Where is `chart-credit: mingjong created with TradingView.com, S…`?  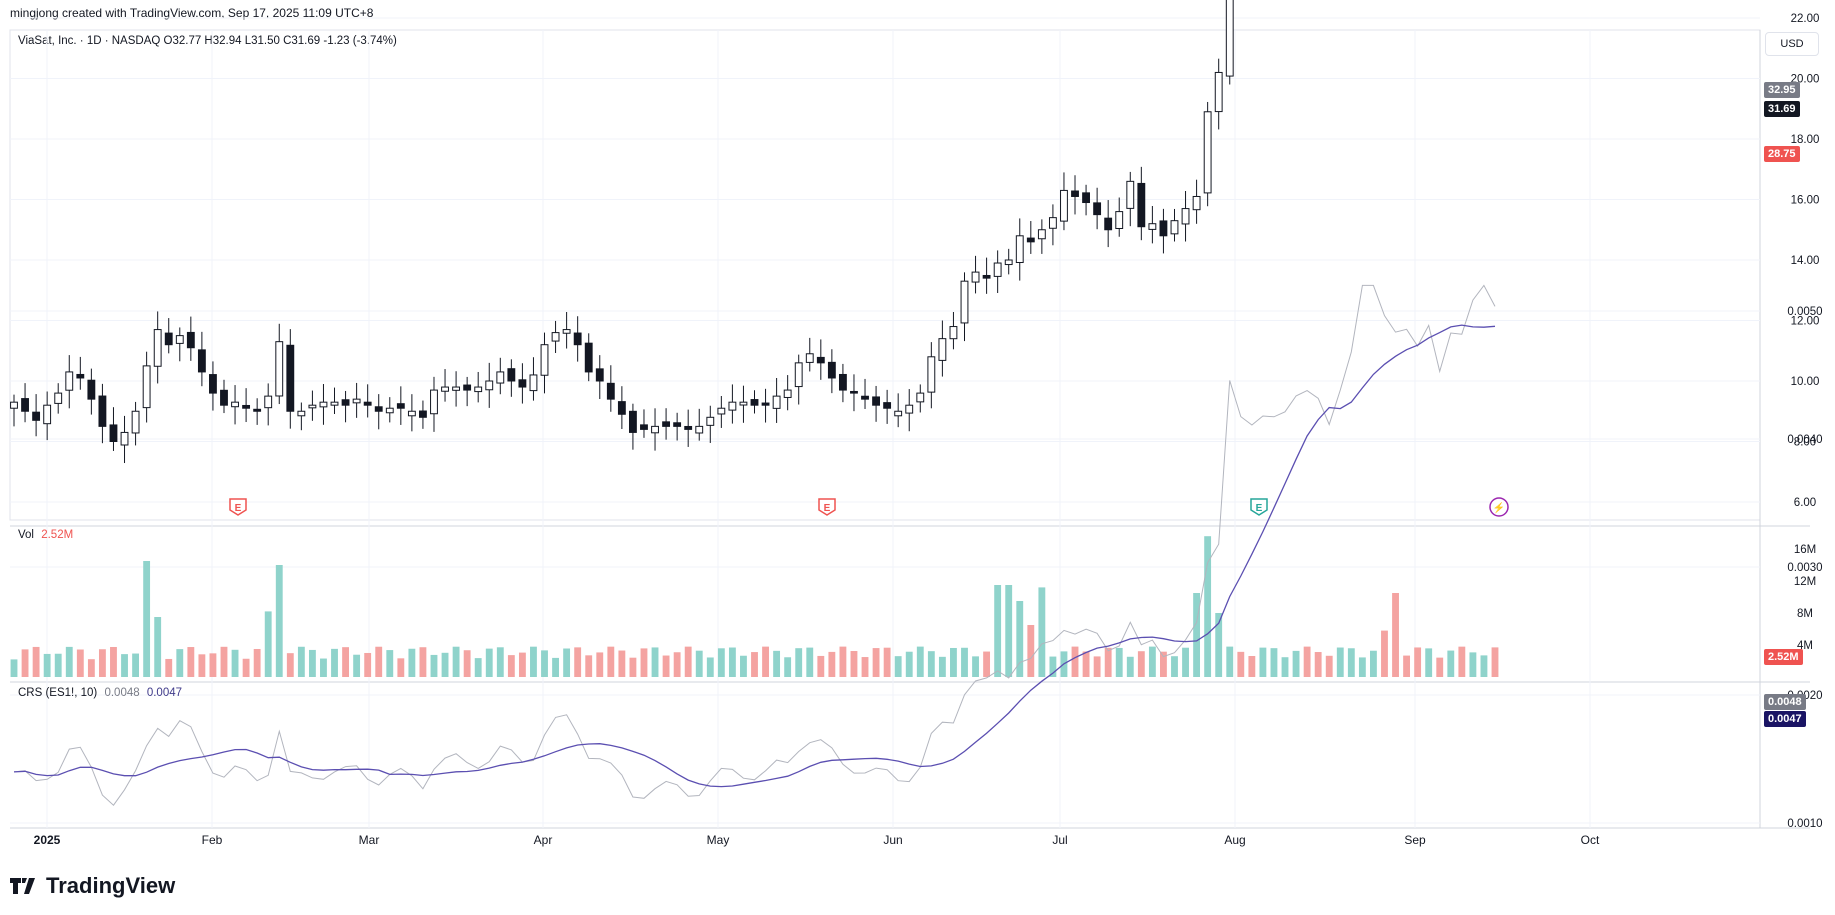
chart-credit: mingjong created with TradingView.com, S… is located at coordinates (192, 13).